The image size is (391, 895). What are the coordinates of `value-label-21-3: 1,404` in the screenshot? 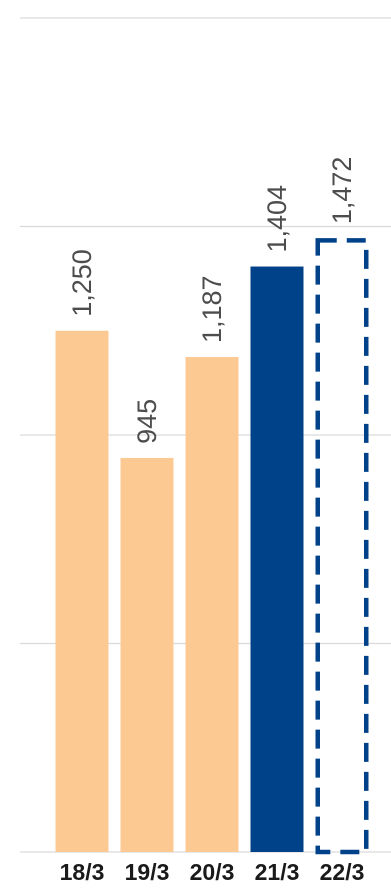 It's located at (277, 219).